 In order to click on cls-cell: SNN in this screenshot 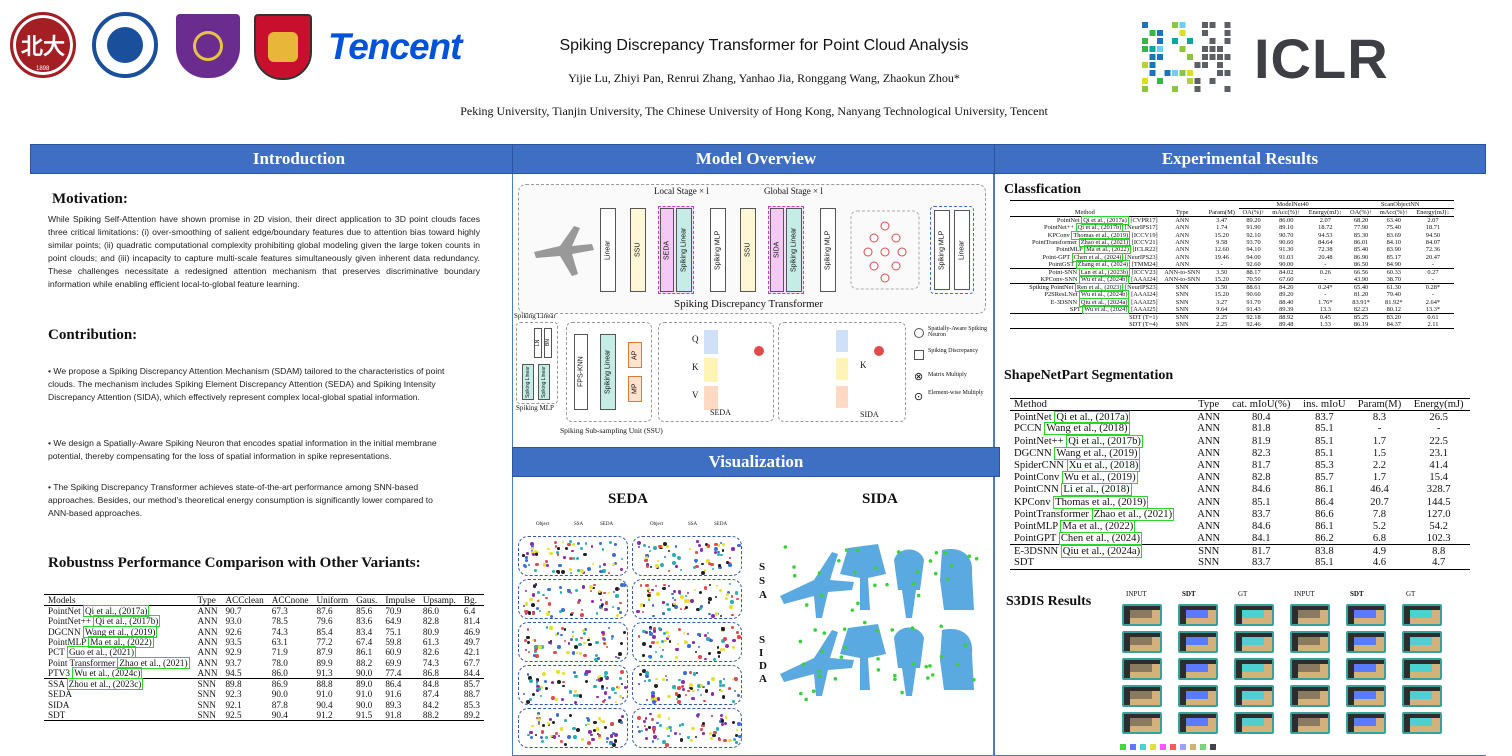, I will do `click(1182, 309)`.